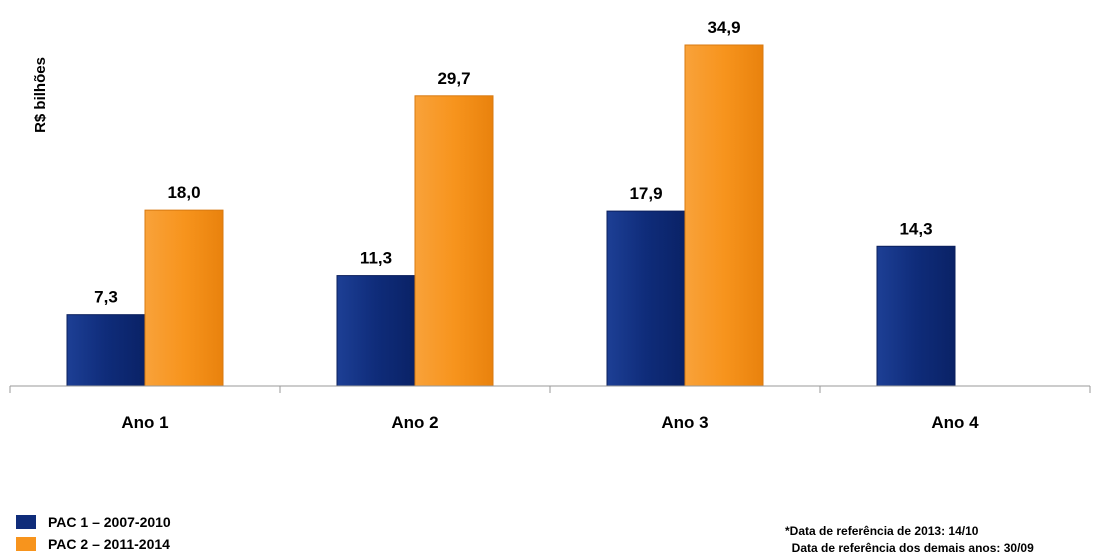  I want to click on x-tick-label: Ano 4, so click(955, 422).